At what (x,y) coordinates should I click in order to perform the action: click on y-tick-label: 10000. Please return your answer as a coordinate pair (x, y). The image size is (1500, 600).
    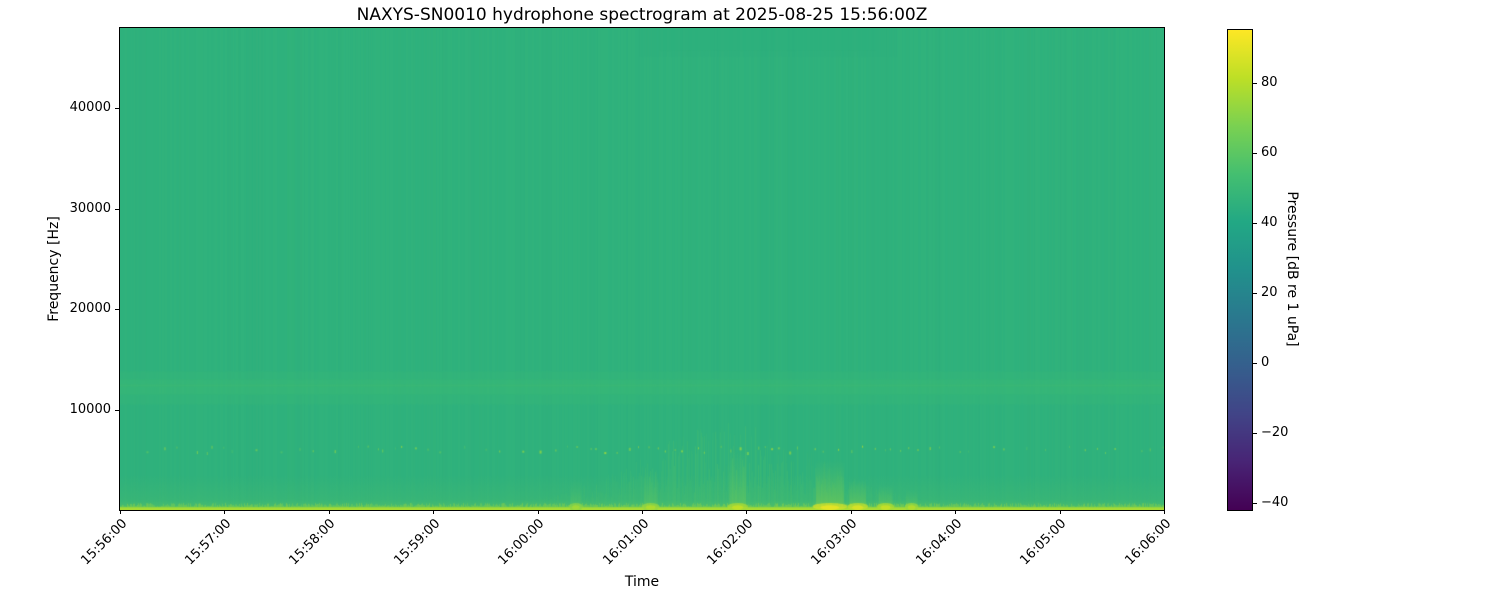
    Looking at the image, I should click on (90, 409).